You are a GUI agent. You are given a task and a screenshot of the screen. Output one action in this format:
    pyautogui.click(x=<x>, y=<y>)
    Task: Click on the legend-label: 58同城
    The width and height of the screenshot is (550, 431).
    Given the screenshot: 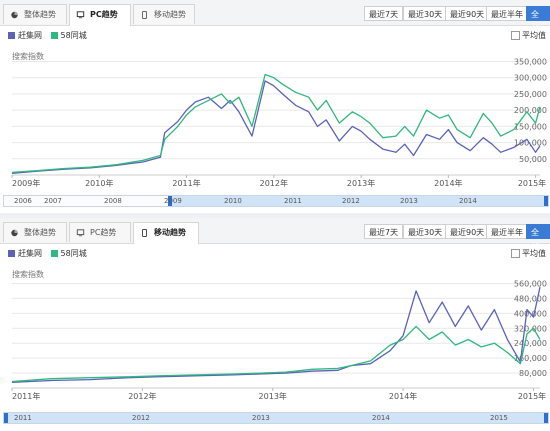 What is the action you would take?
    pyautogui.click(x=73, y=253)
    